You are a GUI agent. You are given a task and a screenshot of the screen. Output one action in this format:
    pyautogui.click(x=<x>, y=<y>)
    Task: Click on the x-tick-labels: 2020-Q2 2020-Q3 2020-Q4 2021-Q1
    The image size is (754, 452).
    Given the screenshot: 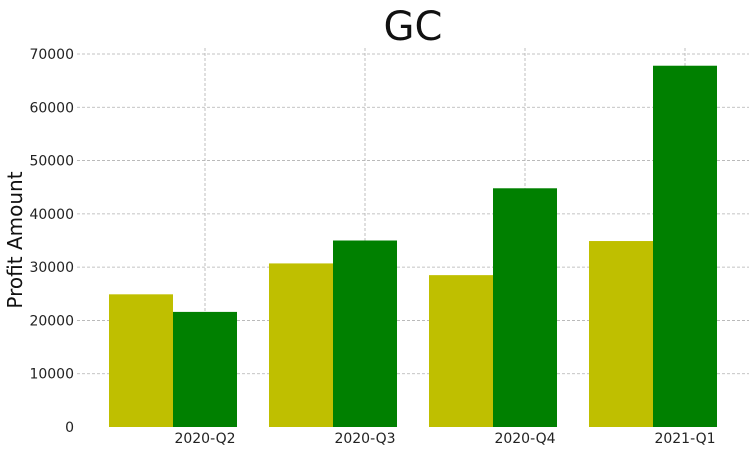 What is the action you would take?
    pyautogui.click(x=444, y=439)
    